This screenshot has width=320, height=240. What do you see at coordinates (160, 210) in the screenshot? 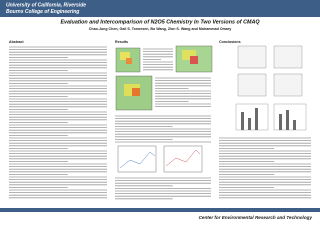
I see `footer-rule` at bounding box center [160, 210].